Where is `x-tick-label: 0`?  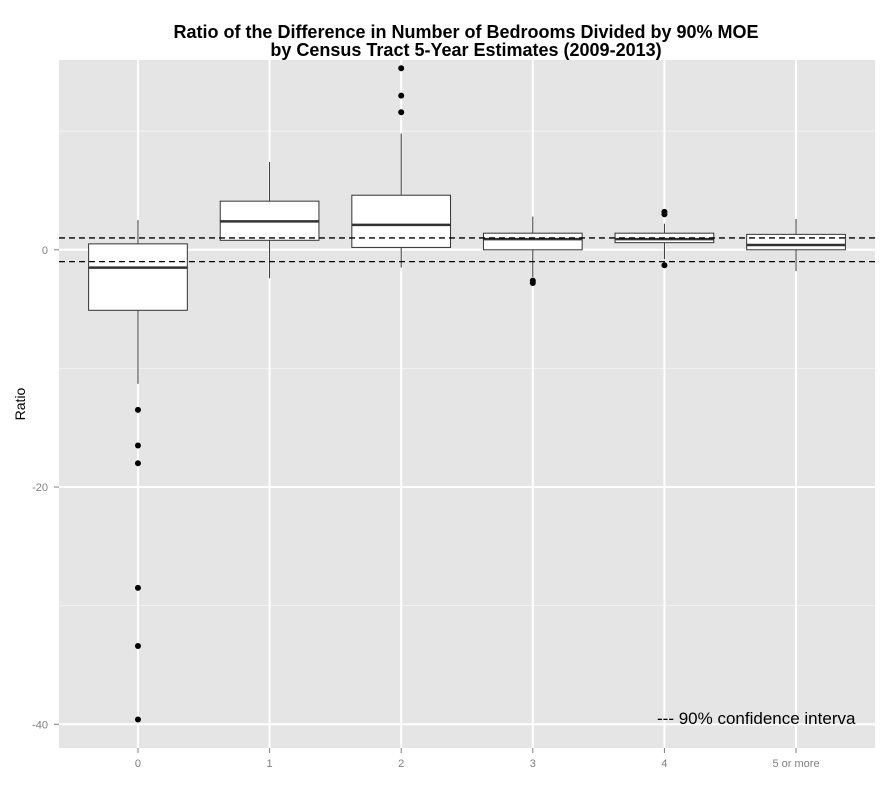 x-tick-label: 0 is located at coordinates (138, 764).